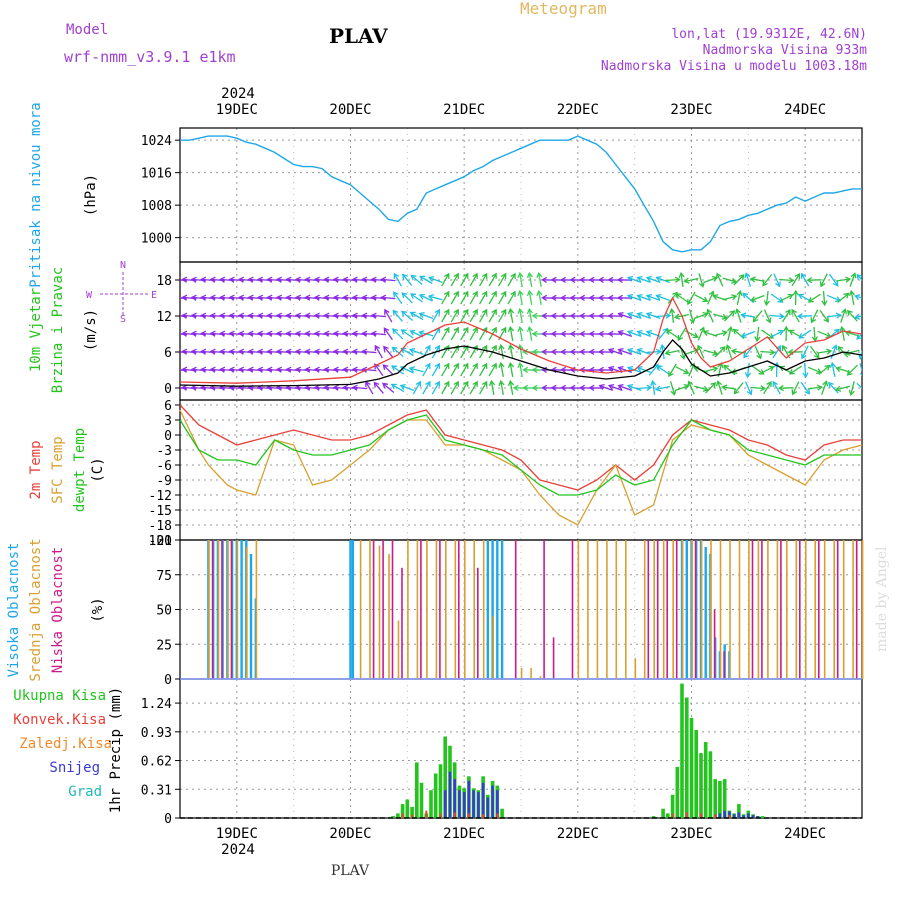 The width and height of the screenshot is (900, 904). What do you see at coordinates (521, 748) in the screenshot?
I see `frame-precip` at bounding box center [521, 748].